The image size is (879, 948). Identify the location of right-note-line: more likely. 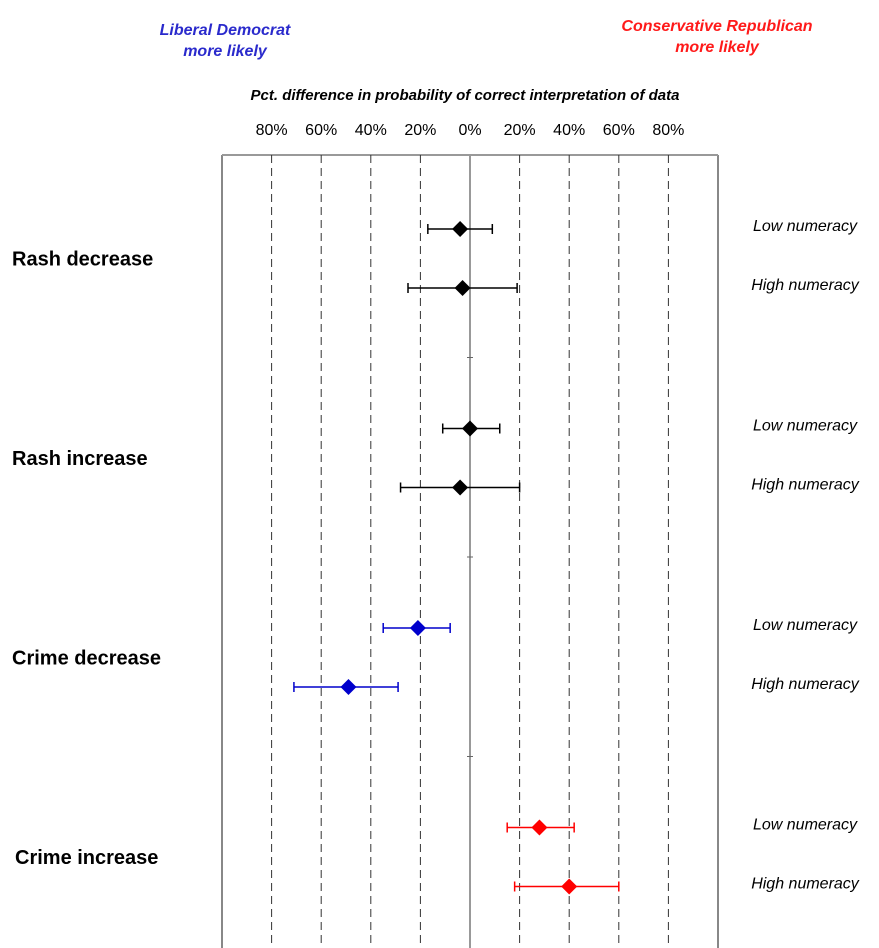
(717, 47).